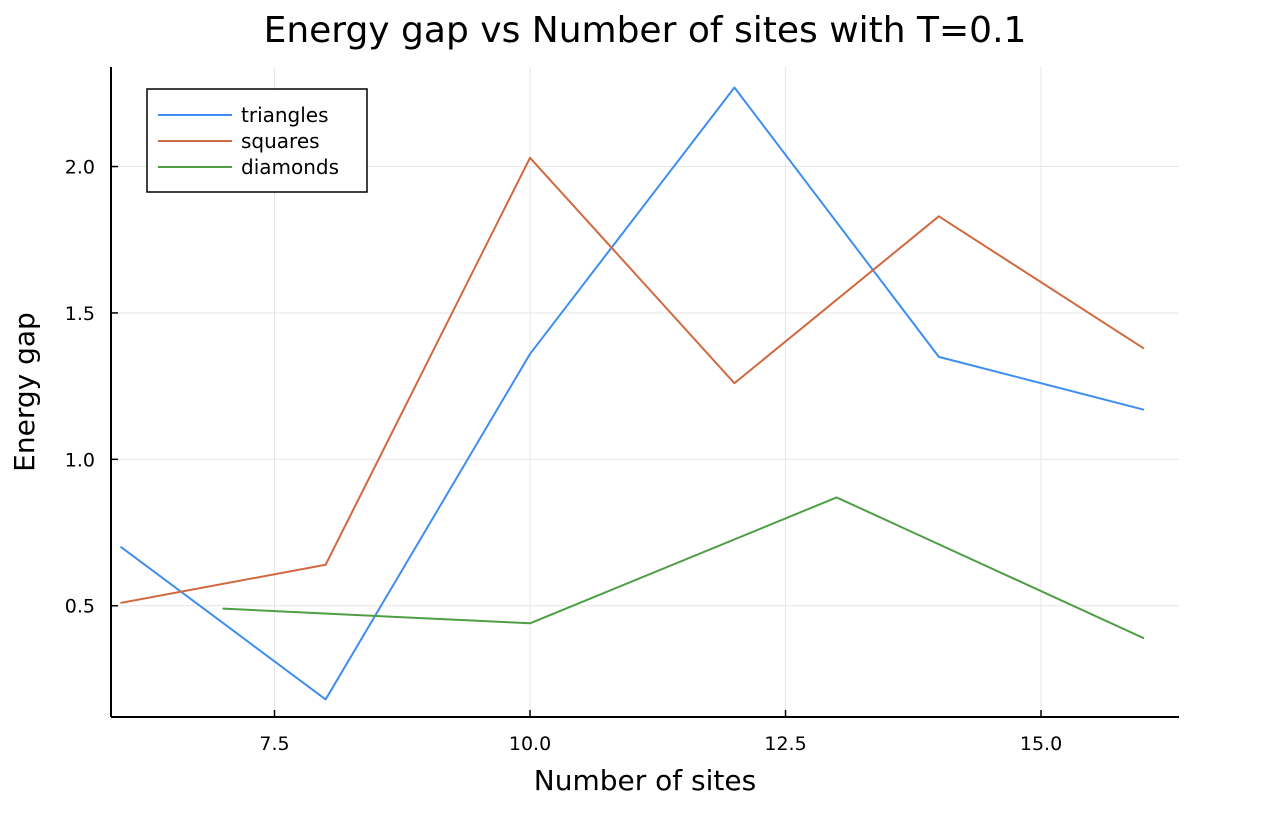  What do you see at coordinates (645, 30) in the screenshot?
I see `chart-title: Energy gap vs Number of sites with T=0.1` at bounding box center [645, 30].